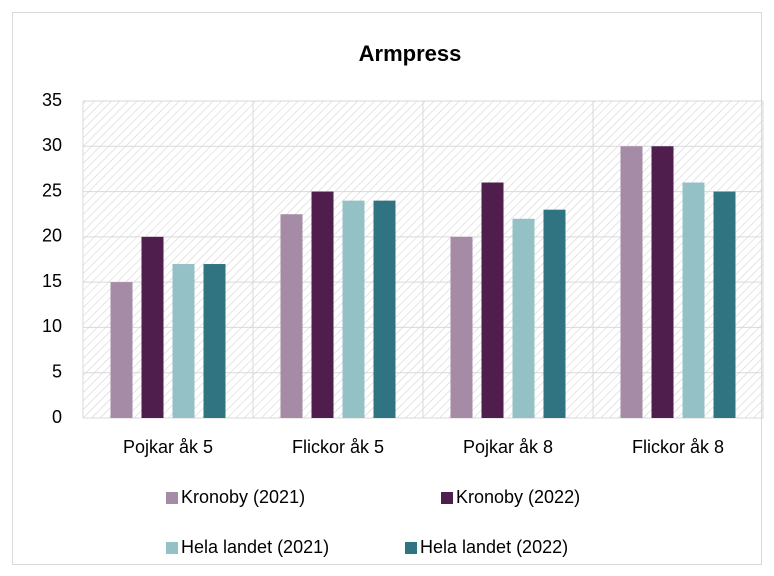 The width and height of the screenshot is (774, 576). Describe the element at coordinates (168, 447) in the screenshot. I see `x-tick-label: Pojkar åk 5` at that location.